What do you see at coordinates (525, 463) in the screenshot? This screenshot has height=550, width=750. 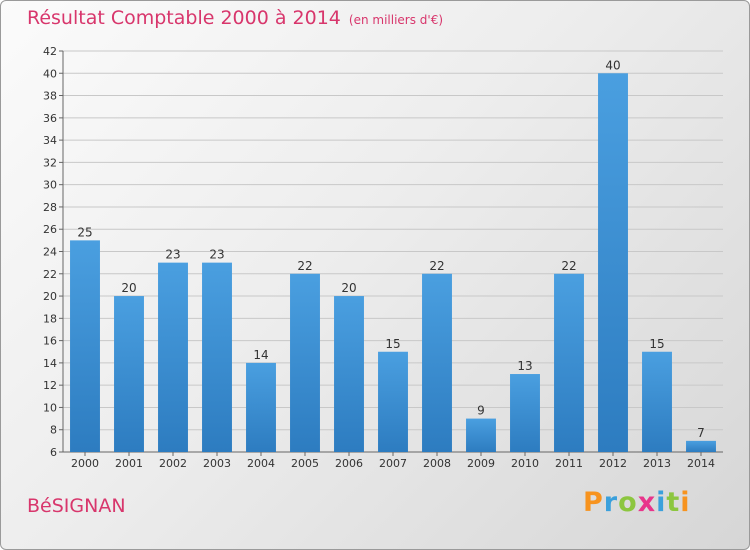 I see `x-tick-label-2010: 2010` at bounding box center [525, 463].